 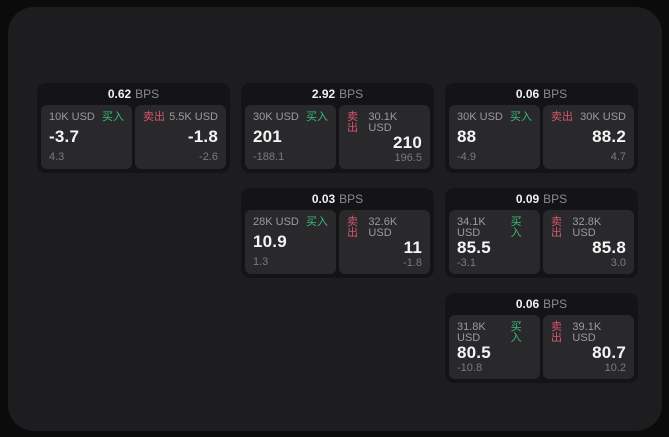 What do you see at coordinates (609, 137) in the screenshot?
I see `sell-price: 88.2` at bounding box center [609, 137].